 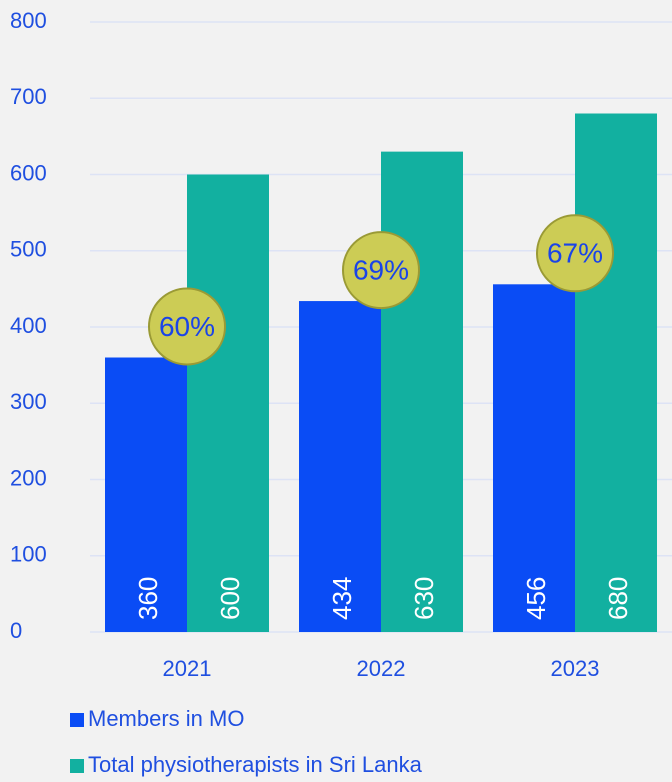 What do you see at coordinates (342, 598) in the screenshot?
I see `data-label: 434` at bounding box center [342, 598].